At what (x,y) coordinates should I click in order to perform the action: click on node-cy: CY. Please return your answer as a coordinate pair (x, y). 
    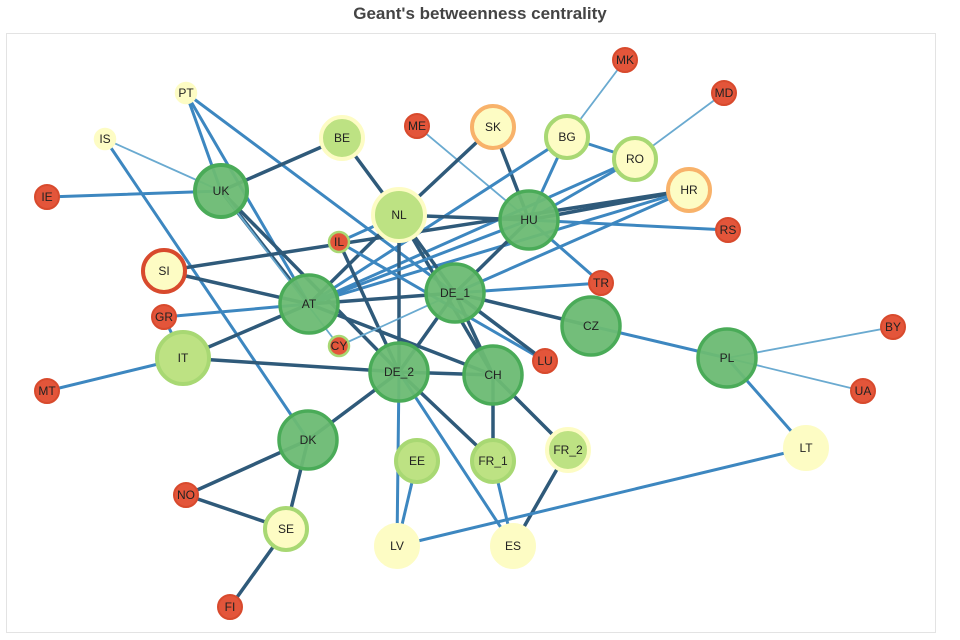
    Looking at the image, I should click on (339, 346).